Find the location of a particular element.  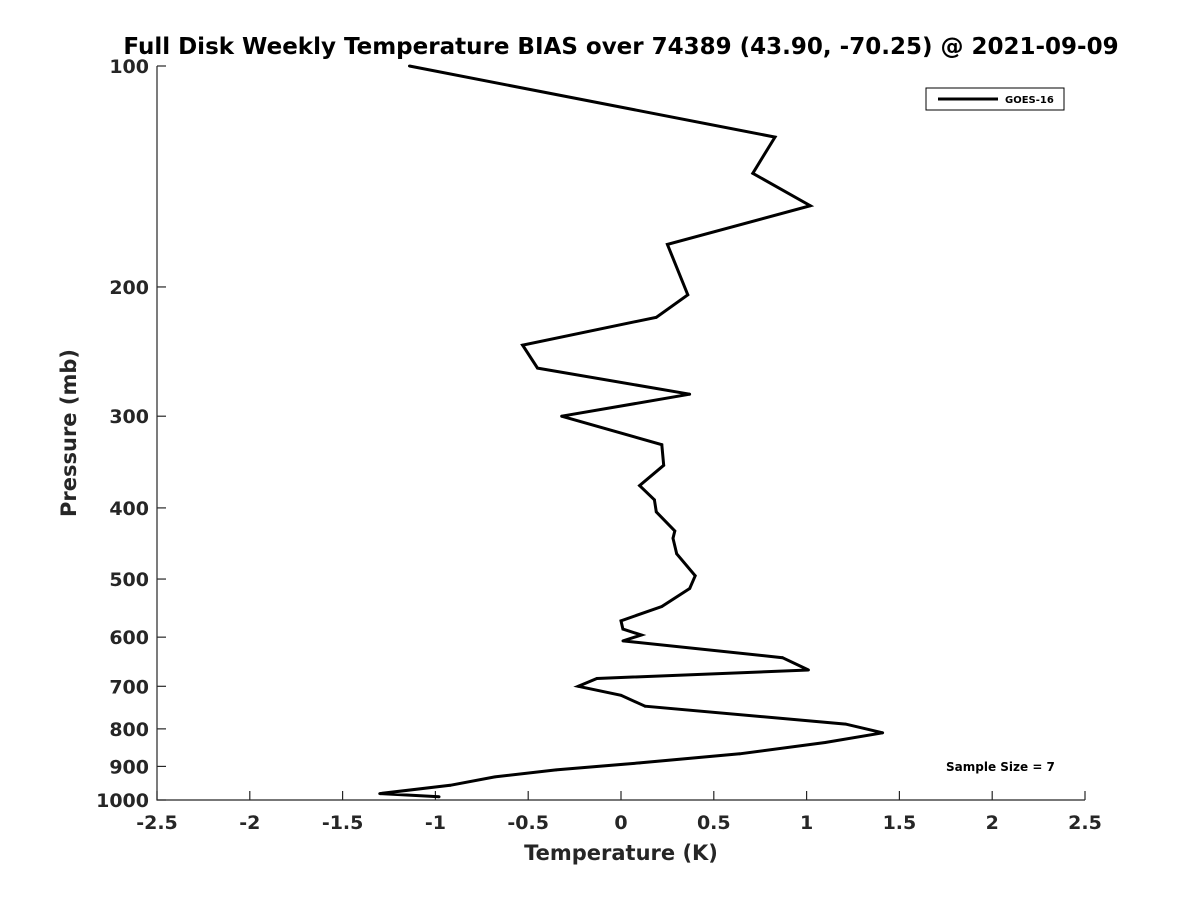

x-tick-label: -1.5 is located at coordinates (343, 823).